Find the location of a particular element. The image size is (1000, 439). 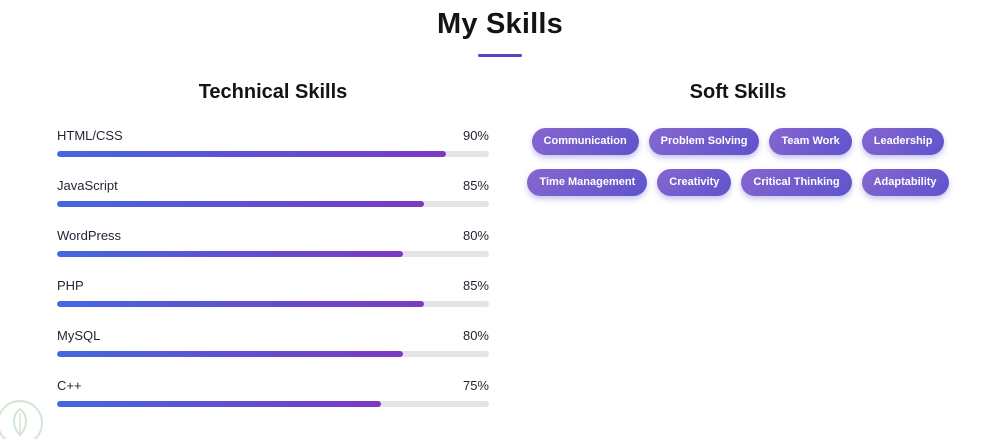

skill-row: JavaScript 85% is located at coordinates (273, 192).